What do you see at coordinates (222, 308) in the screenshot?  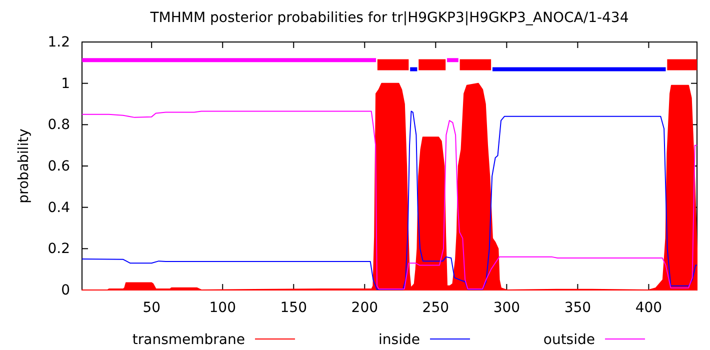 I see `x-tick-label: 100` at bounding box center [222, 308].